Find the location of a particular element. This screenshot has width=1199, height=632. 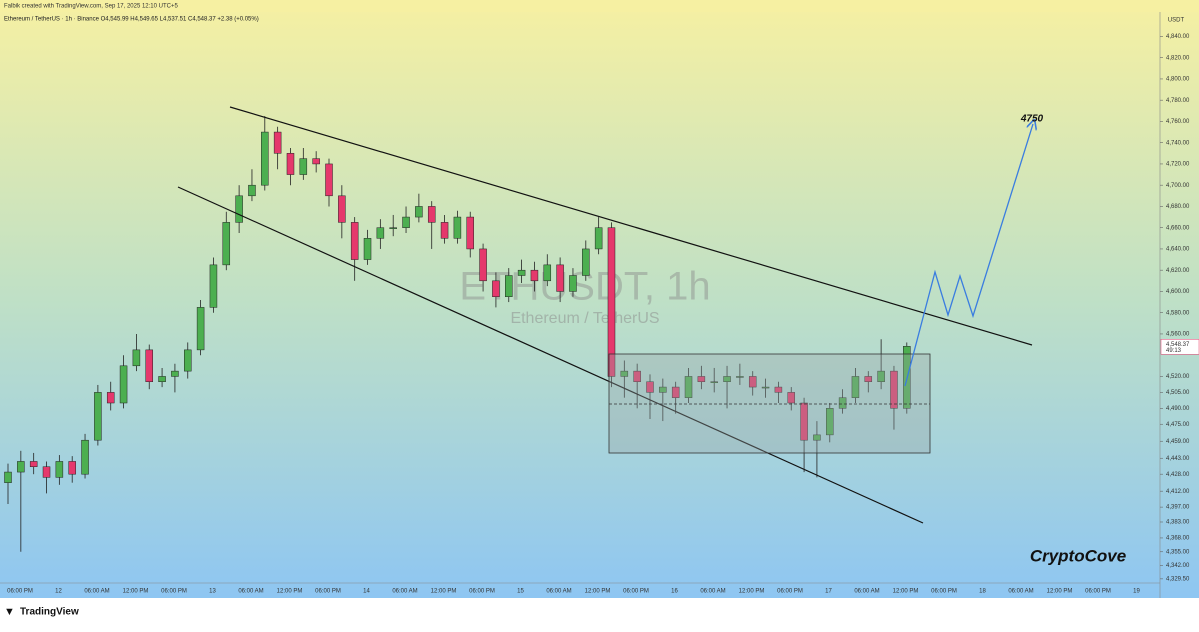

price-tick-label: 4,640.00 is located at coordinates (1178, 250).